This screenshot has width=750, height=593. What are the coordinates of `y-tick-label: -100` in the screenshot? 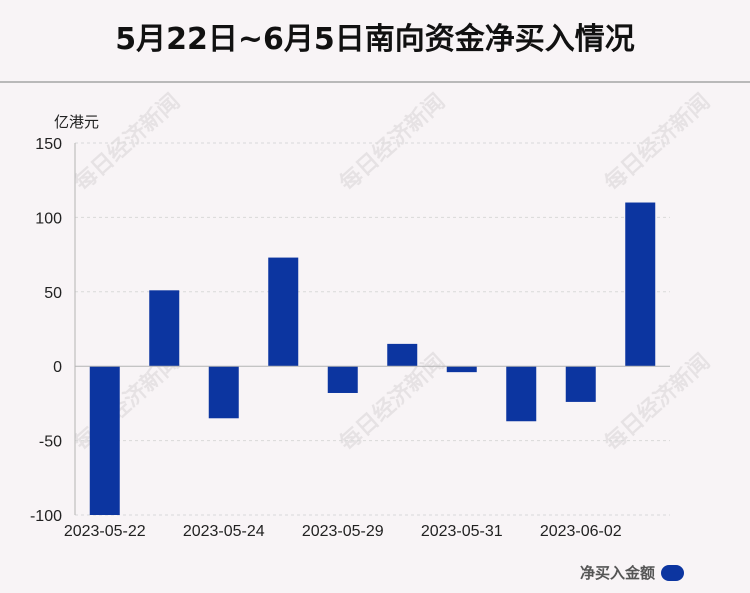 It's located at (46, 516).